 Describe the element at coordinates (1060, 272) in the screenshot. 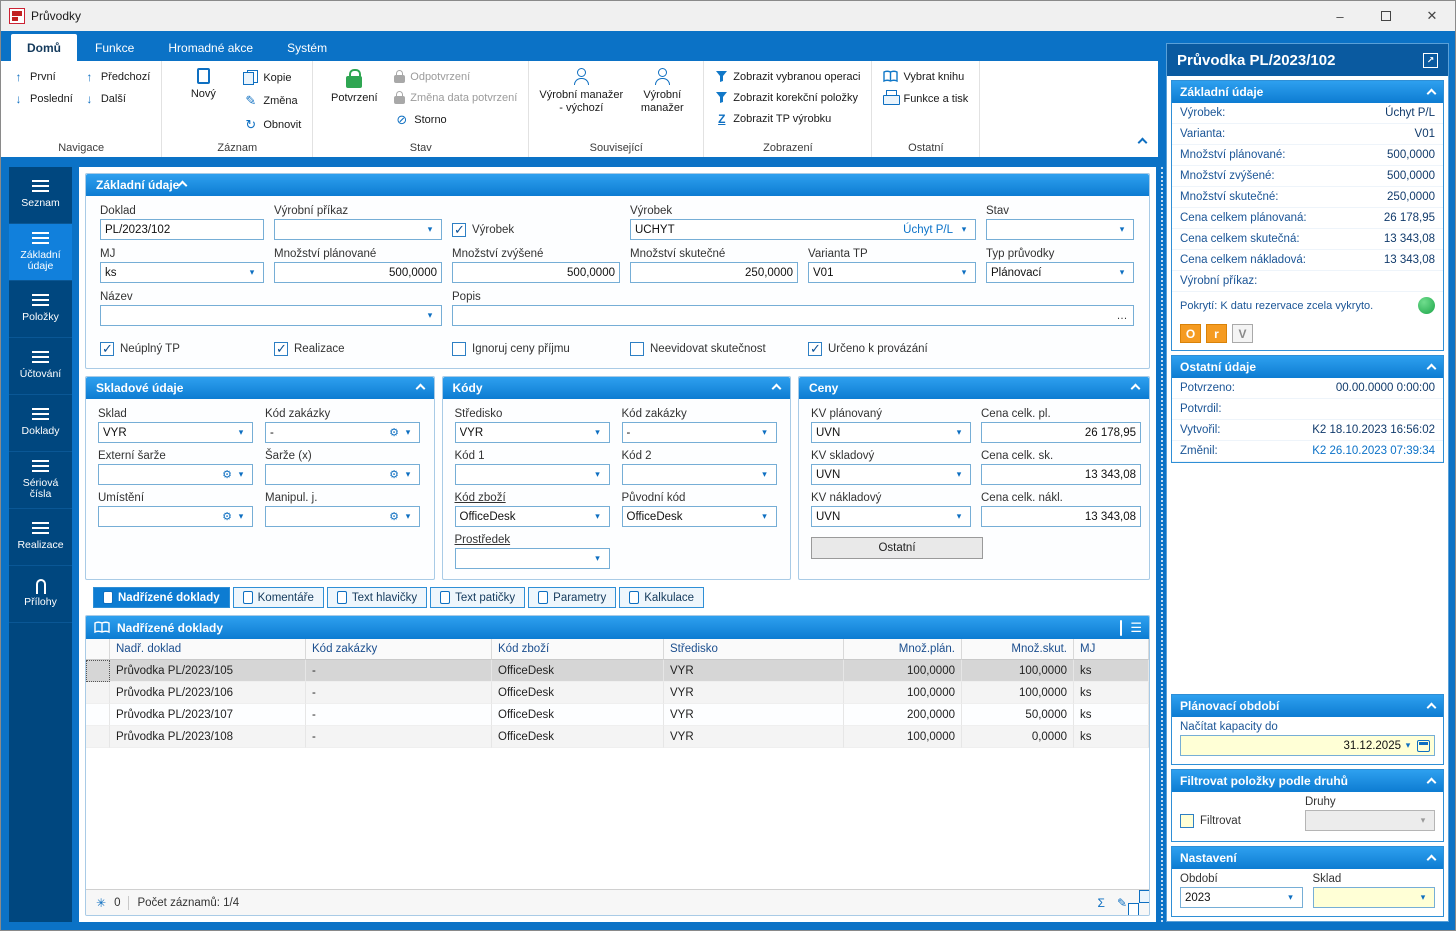

I see `typ-pruvodky-field: Plánovací ▾` at that location.